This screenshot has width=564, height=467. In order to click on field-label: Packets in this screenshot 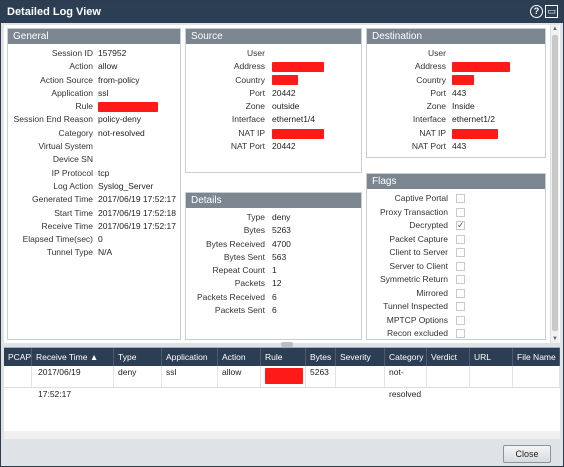, I will do `click(249, 283)`.